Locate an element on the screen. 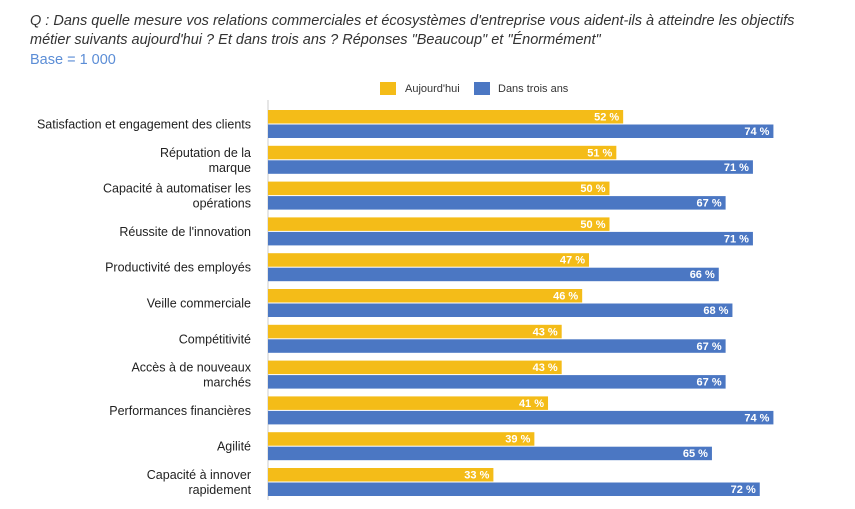  data-label-future: 66 % is located at coordinates (702, 275).